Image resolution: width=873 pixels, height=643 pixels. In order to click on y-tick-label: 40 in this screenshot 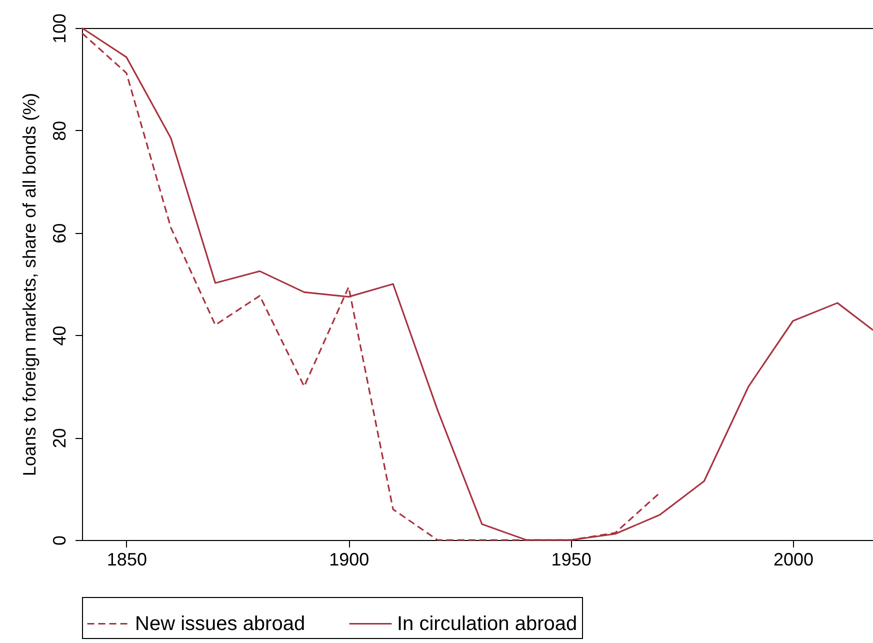, I will do `click(60, 336)`.